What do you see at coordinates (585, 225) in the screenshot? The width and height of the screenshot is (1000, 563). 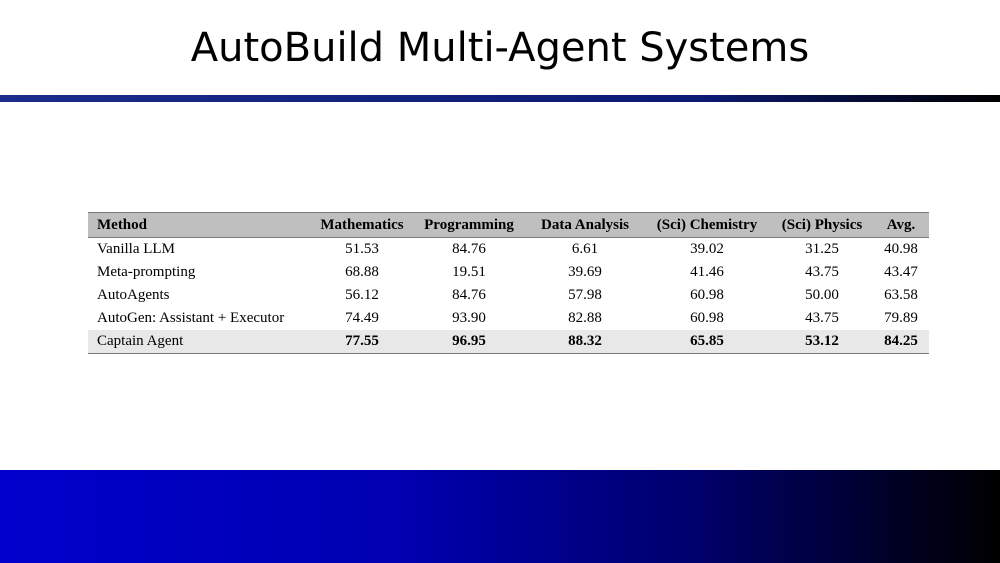 I see `header-data-analysis: Data Analysis` at bounding box center [585, 225].